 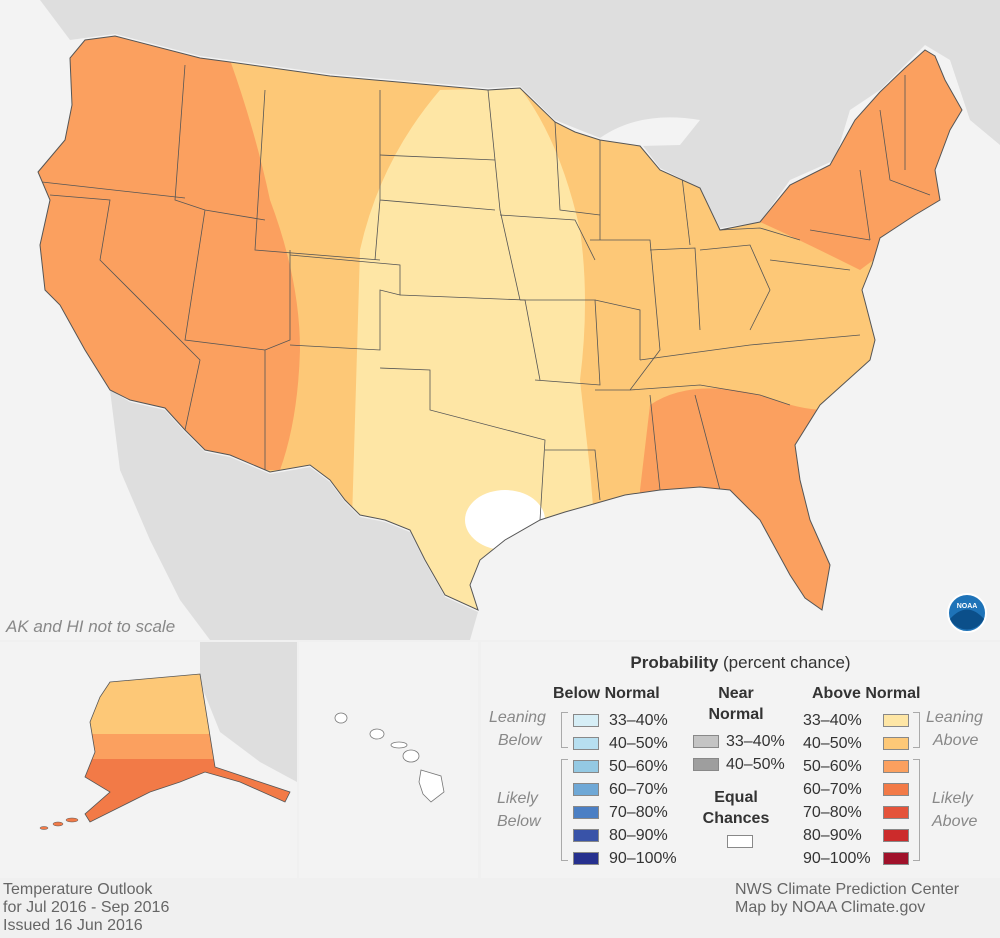 I want to click on above-label: 90–100%, so click(x=837, y=858).